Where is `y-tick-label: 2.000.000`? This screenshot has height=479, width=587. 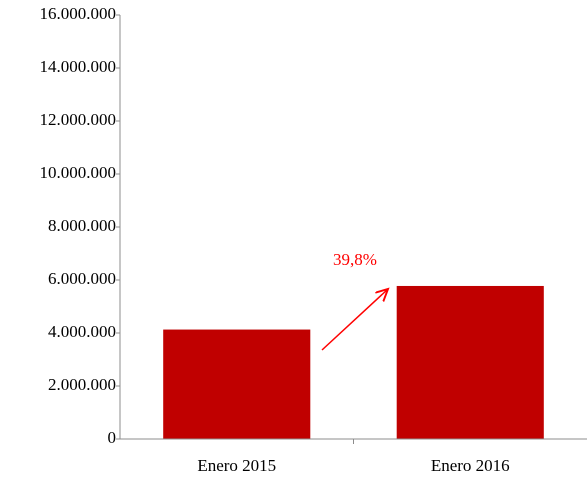 y-tick-label: 2.000.000 is located at coordinates (82, 384).